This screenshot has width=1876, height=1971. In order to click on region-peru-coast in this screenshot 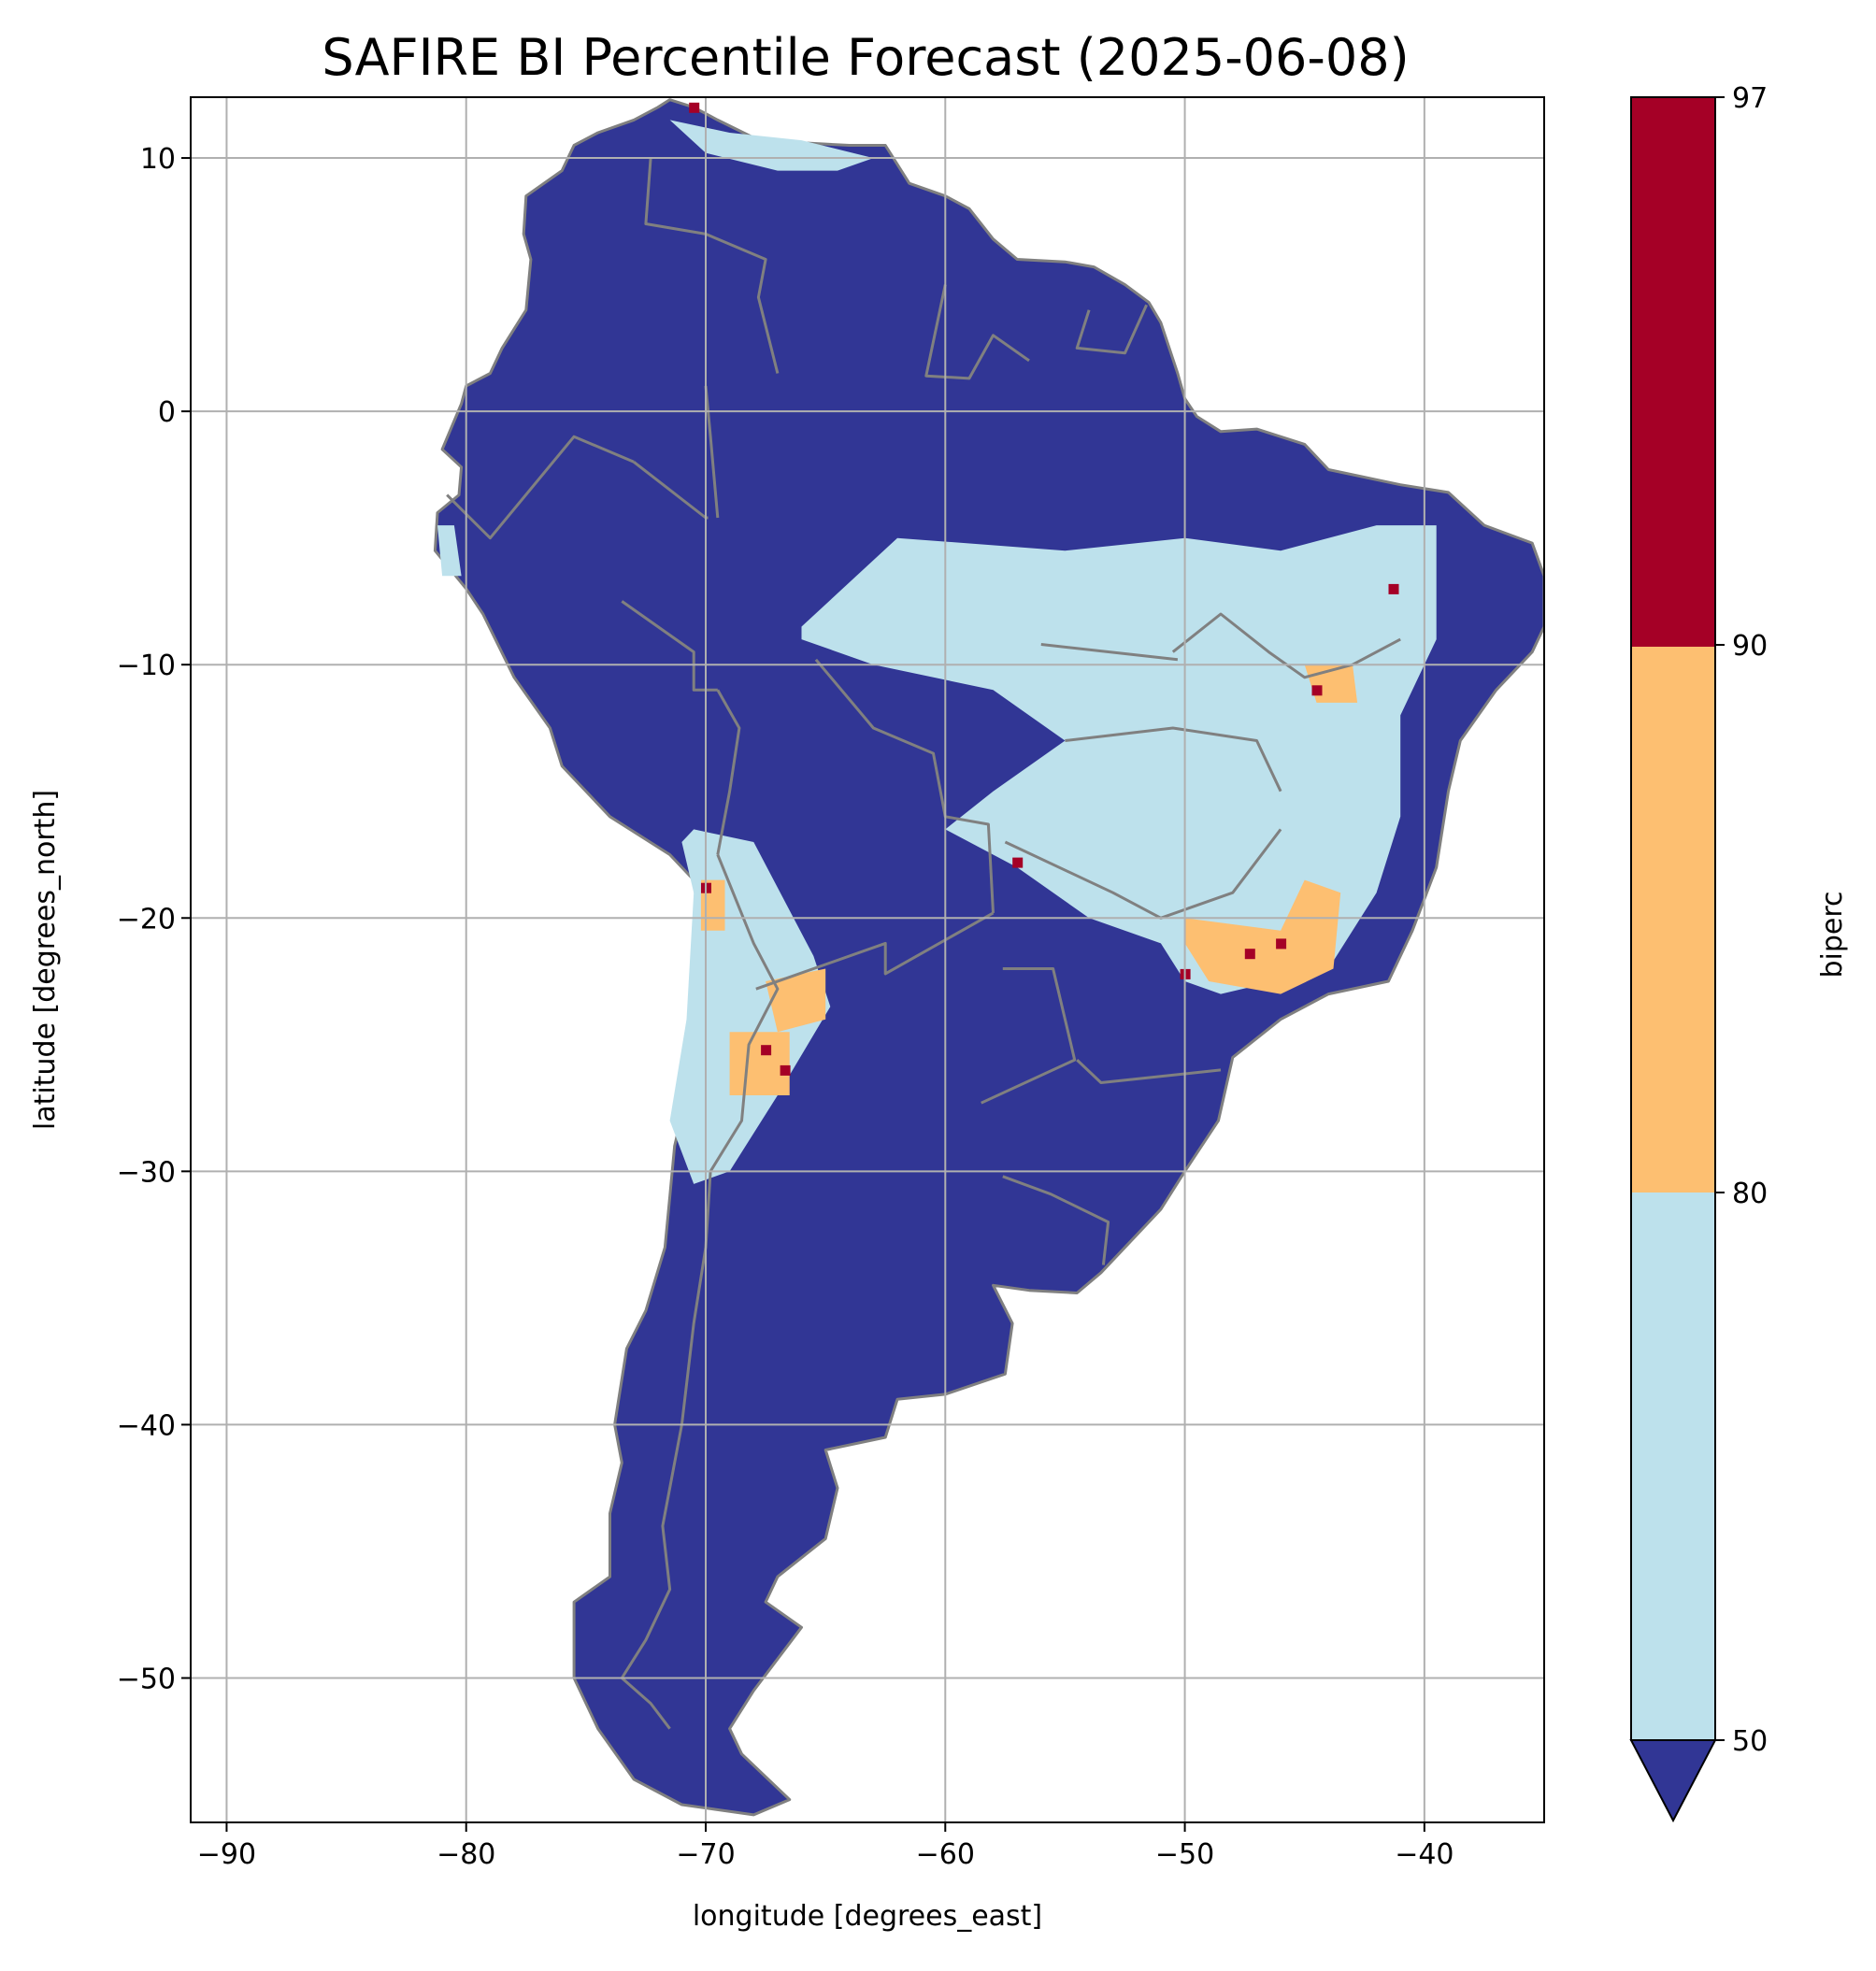, I will do `click(450, 551)`.